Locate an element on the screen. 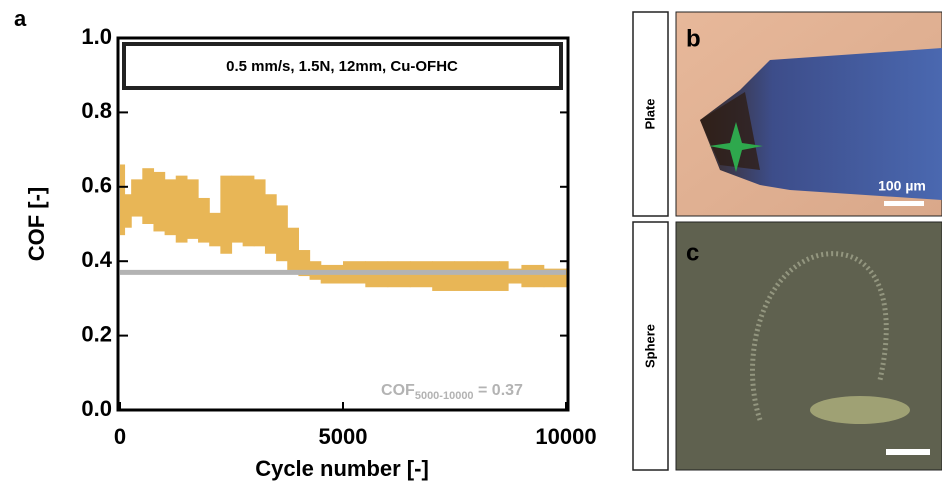 This screenshot has width=942, height=489. mean-label: COF5000-10000 = 0.37 is located at coordinates (452, 392).